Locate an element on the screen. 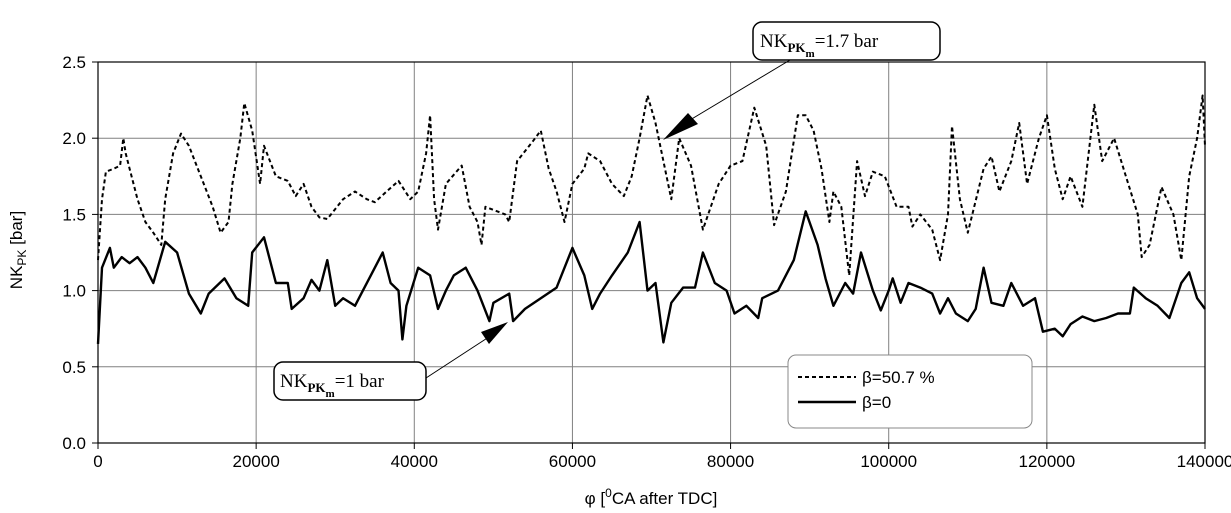 The height and width of the screenshot is (513, 1231). legend-label: β=0 is located at coordinates (876, 402).